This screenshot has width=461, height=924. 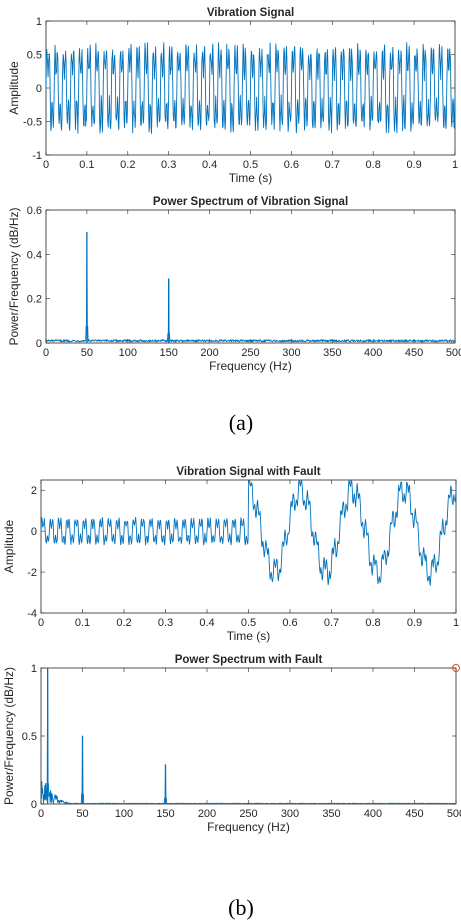 I want to click on caption-a: (a), so click(x=241, y=422).